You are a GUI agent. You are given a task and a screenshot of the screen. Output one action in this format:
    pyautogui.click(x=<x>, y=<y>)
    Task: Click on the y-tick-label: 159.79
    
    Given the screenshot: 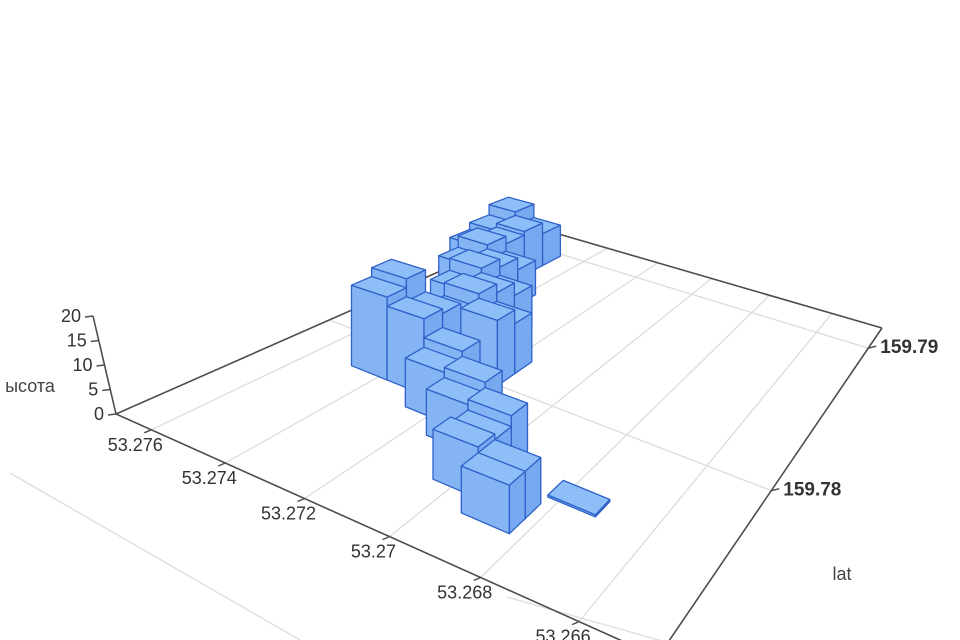 What is the action you would take?
    pyautogui.click(x=909, y=347)
    